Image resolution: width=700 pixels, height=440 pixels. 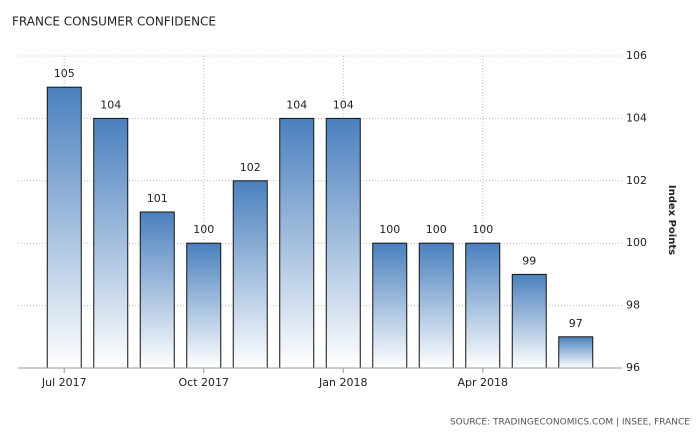 I want to click on y-tick-label: 104, so click(x=636, y=117).